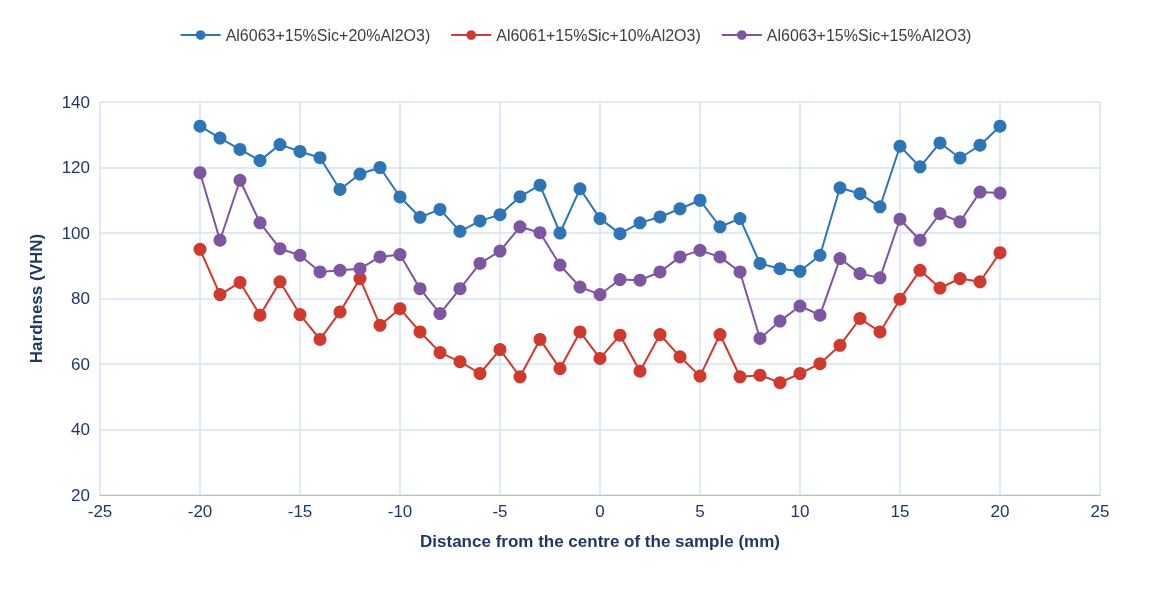 The width and height of the screenshot is (1151, 591). Describe the element at coordinates (200, 511) in the screenshot. I see `x-tick-label: -20` at that location.